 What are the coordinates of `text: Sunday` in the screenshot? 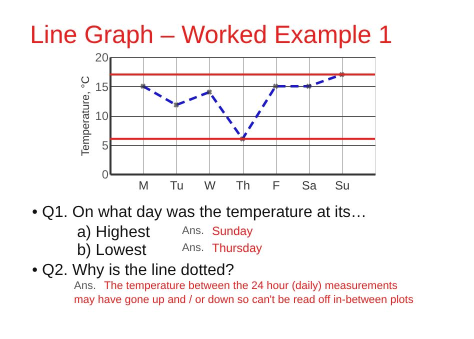 It's located at (232, 231).